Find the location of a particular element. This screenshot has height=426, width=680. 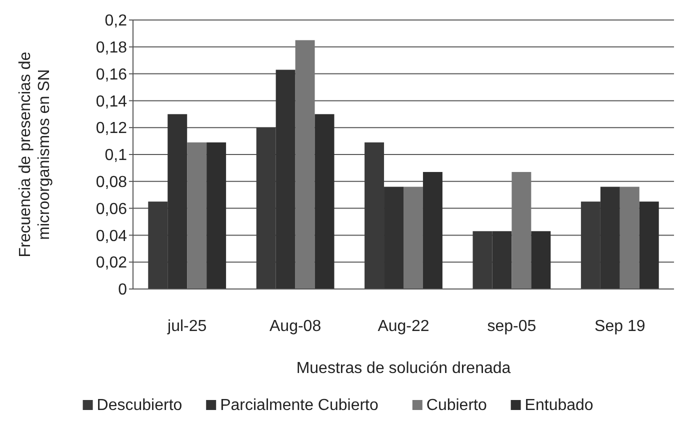

legend-label: Parcialmente Cubierto is located at coordinates (299, 405).